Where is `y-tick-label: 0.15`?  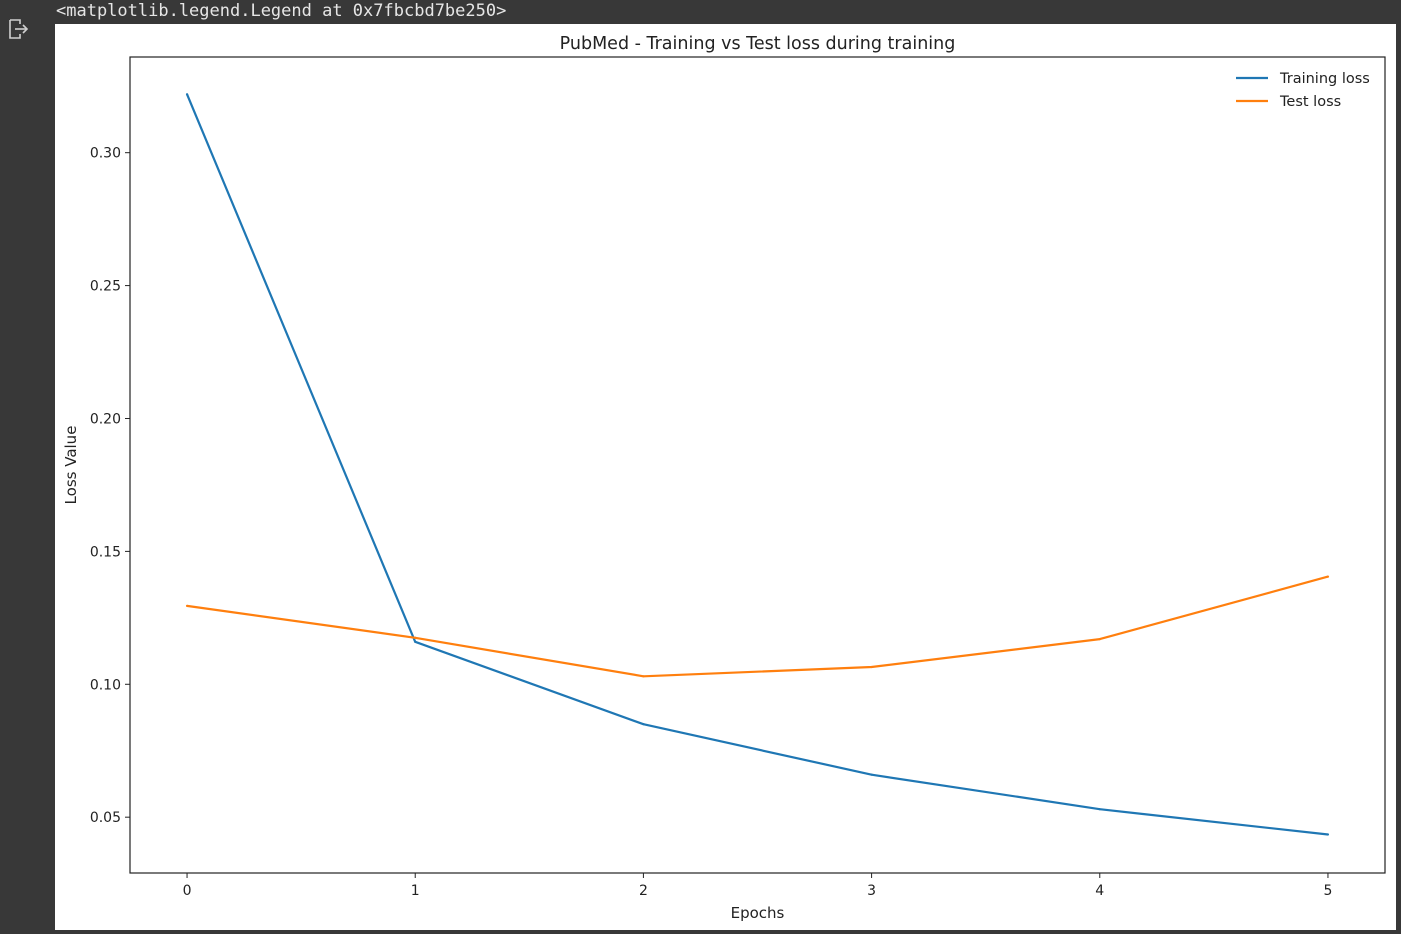
y-tick-label: 0.15 is located at coordinates (105, 552).